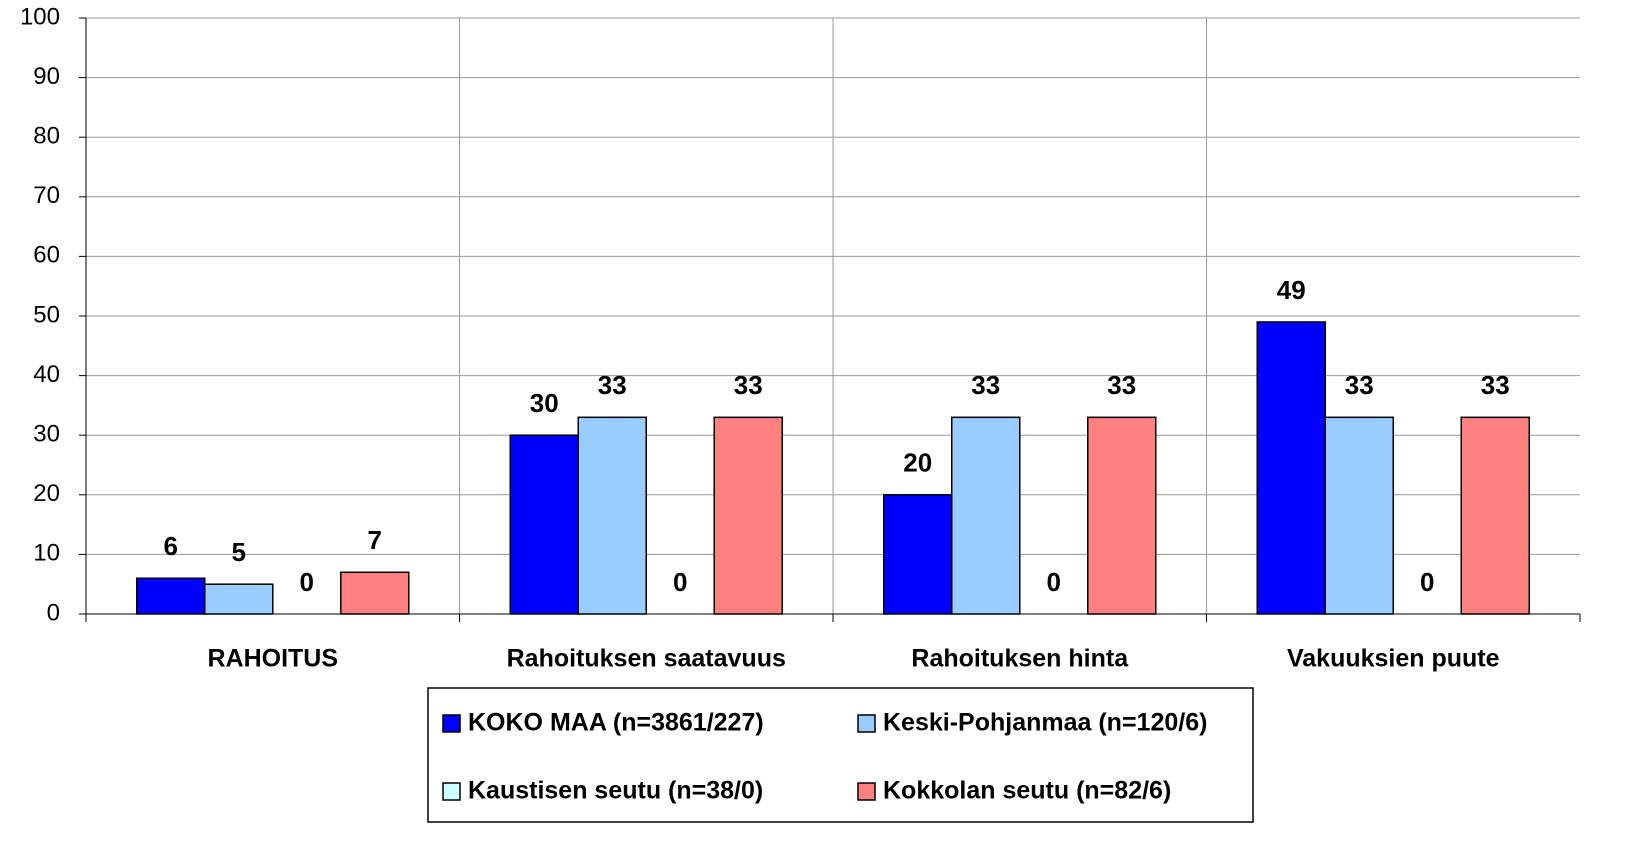  Describe the element at coordinates (46, 76) in the screenshot. I see `y-tick-label: 90` at that location.